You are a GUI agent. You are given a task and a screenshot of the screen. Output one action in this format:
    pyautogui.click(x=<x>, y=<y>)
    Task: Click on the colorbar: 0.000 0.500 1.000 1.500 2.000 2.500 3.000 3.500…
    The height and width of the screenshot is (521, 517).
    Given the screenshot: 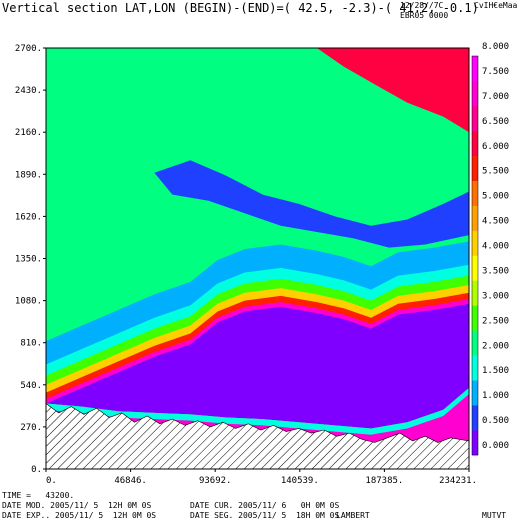 What is the action you would take?
    pyautogui.click(x=490, y=249)
    